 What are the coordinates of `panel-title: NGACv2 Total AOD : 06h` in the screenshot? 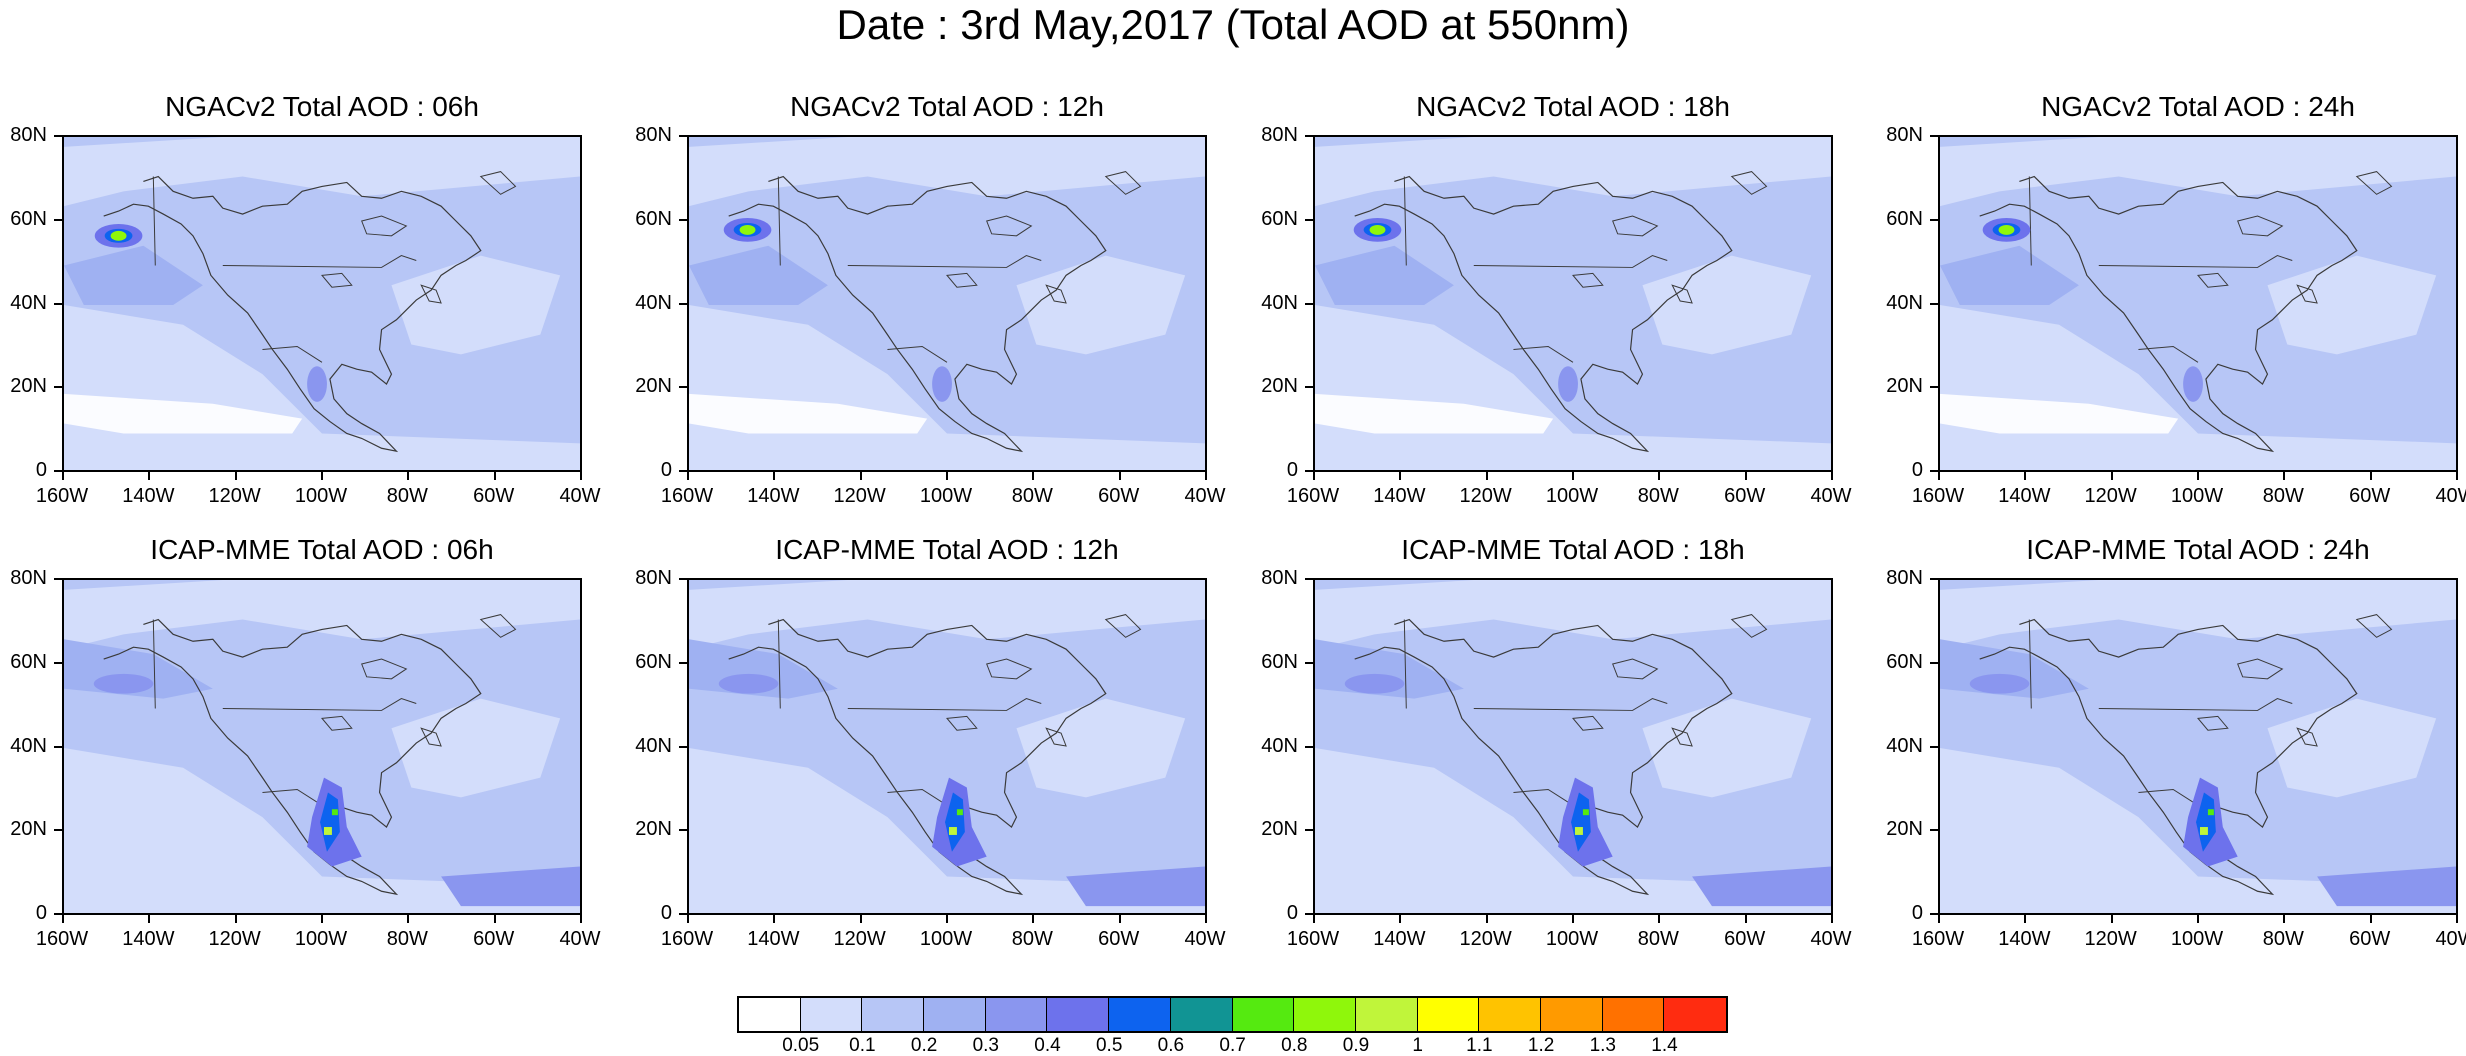 It's located at (322, 106).